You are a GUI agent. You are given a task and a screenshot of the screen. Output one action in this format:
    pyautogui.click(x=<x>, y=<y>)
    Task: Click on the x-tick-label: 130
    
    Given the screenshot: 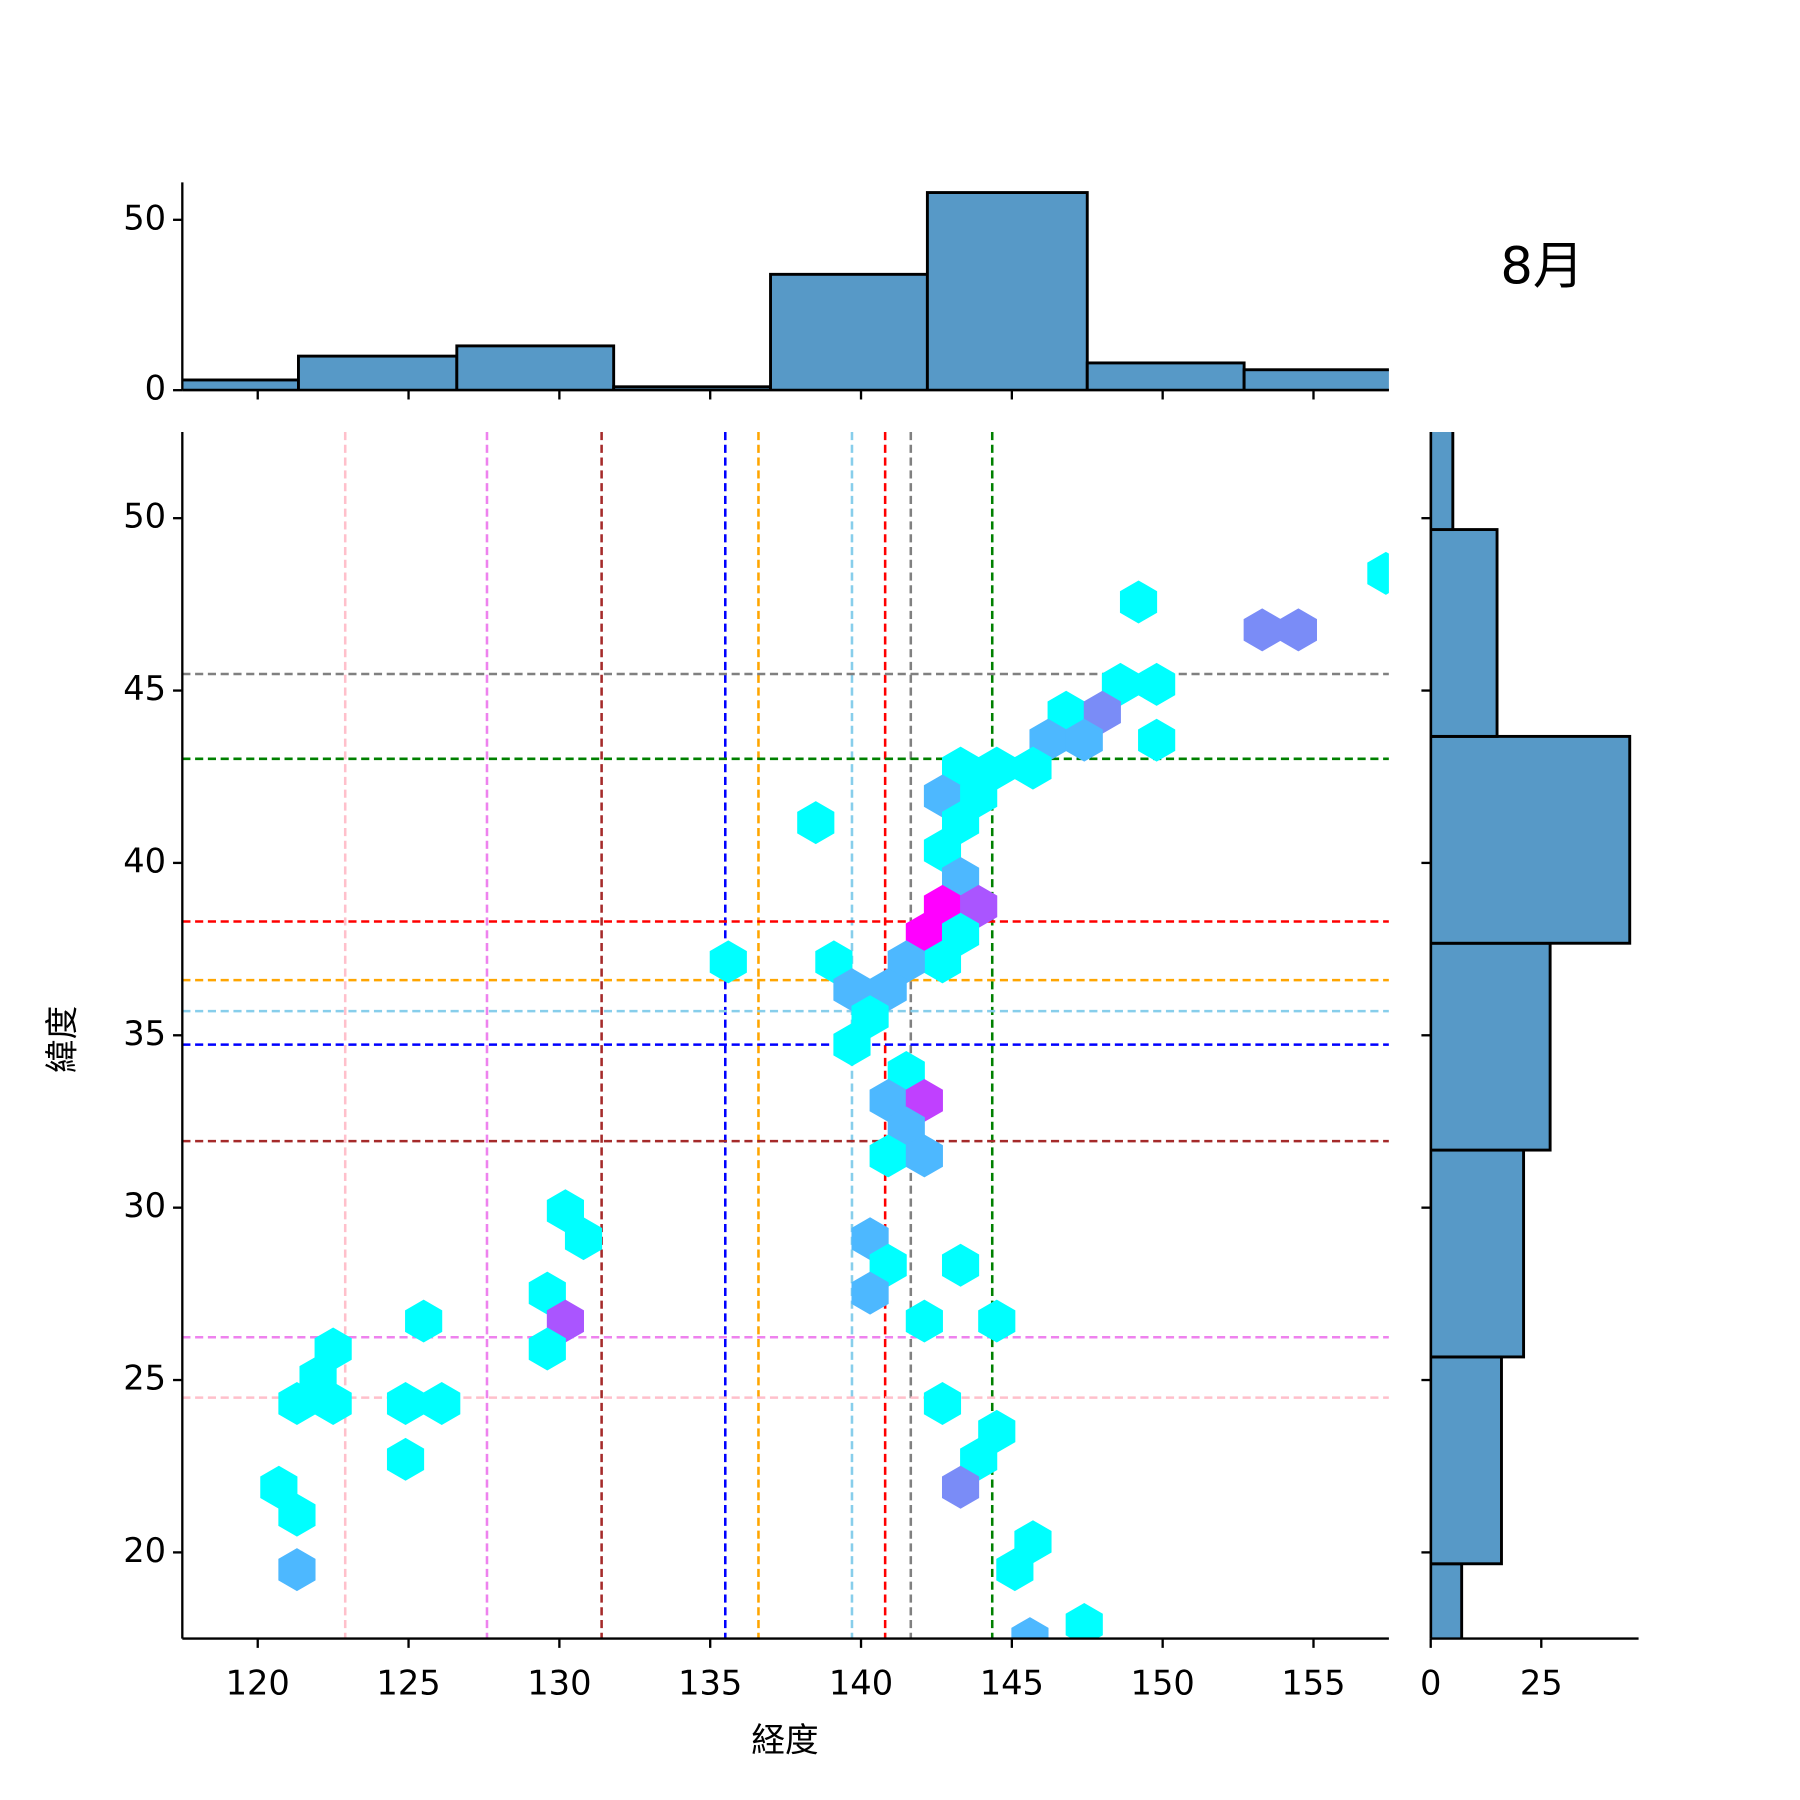 What is the action you would take?
    pyautogui.click(x=559, y=1683)
    